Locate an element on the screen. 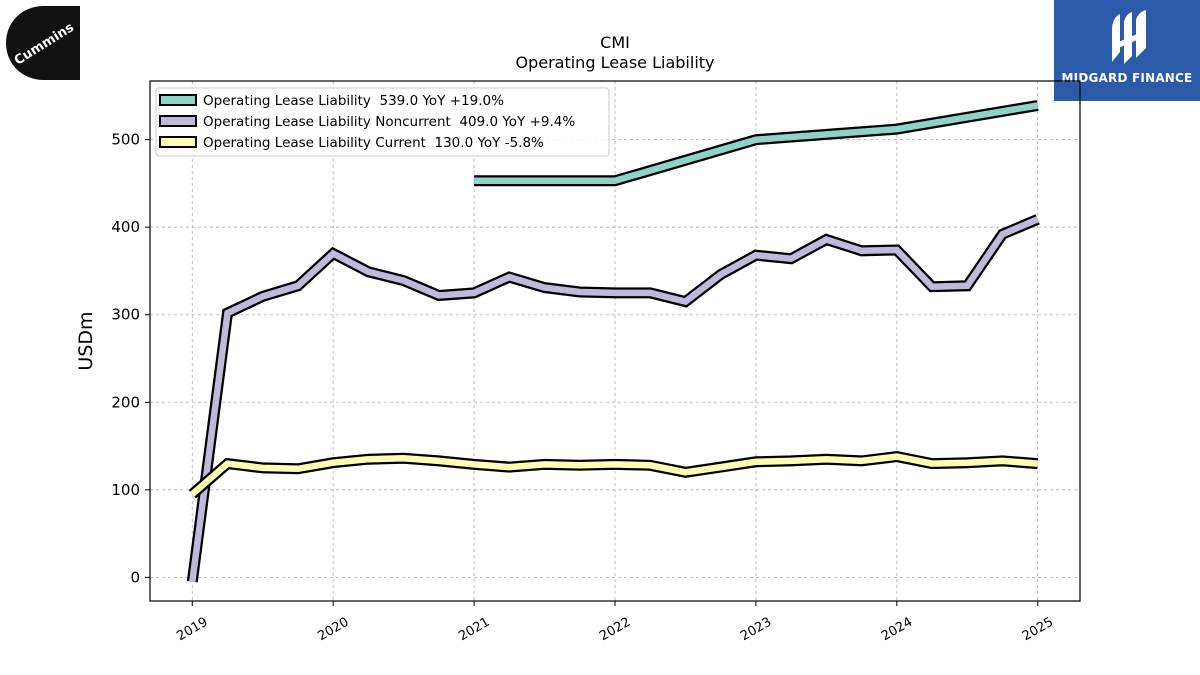 The height and width of the screenshot is (675, 1200). x-tick-label: 2022 is located at coordinates (615, 630).